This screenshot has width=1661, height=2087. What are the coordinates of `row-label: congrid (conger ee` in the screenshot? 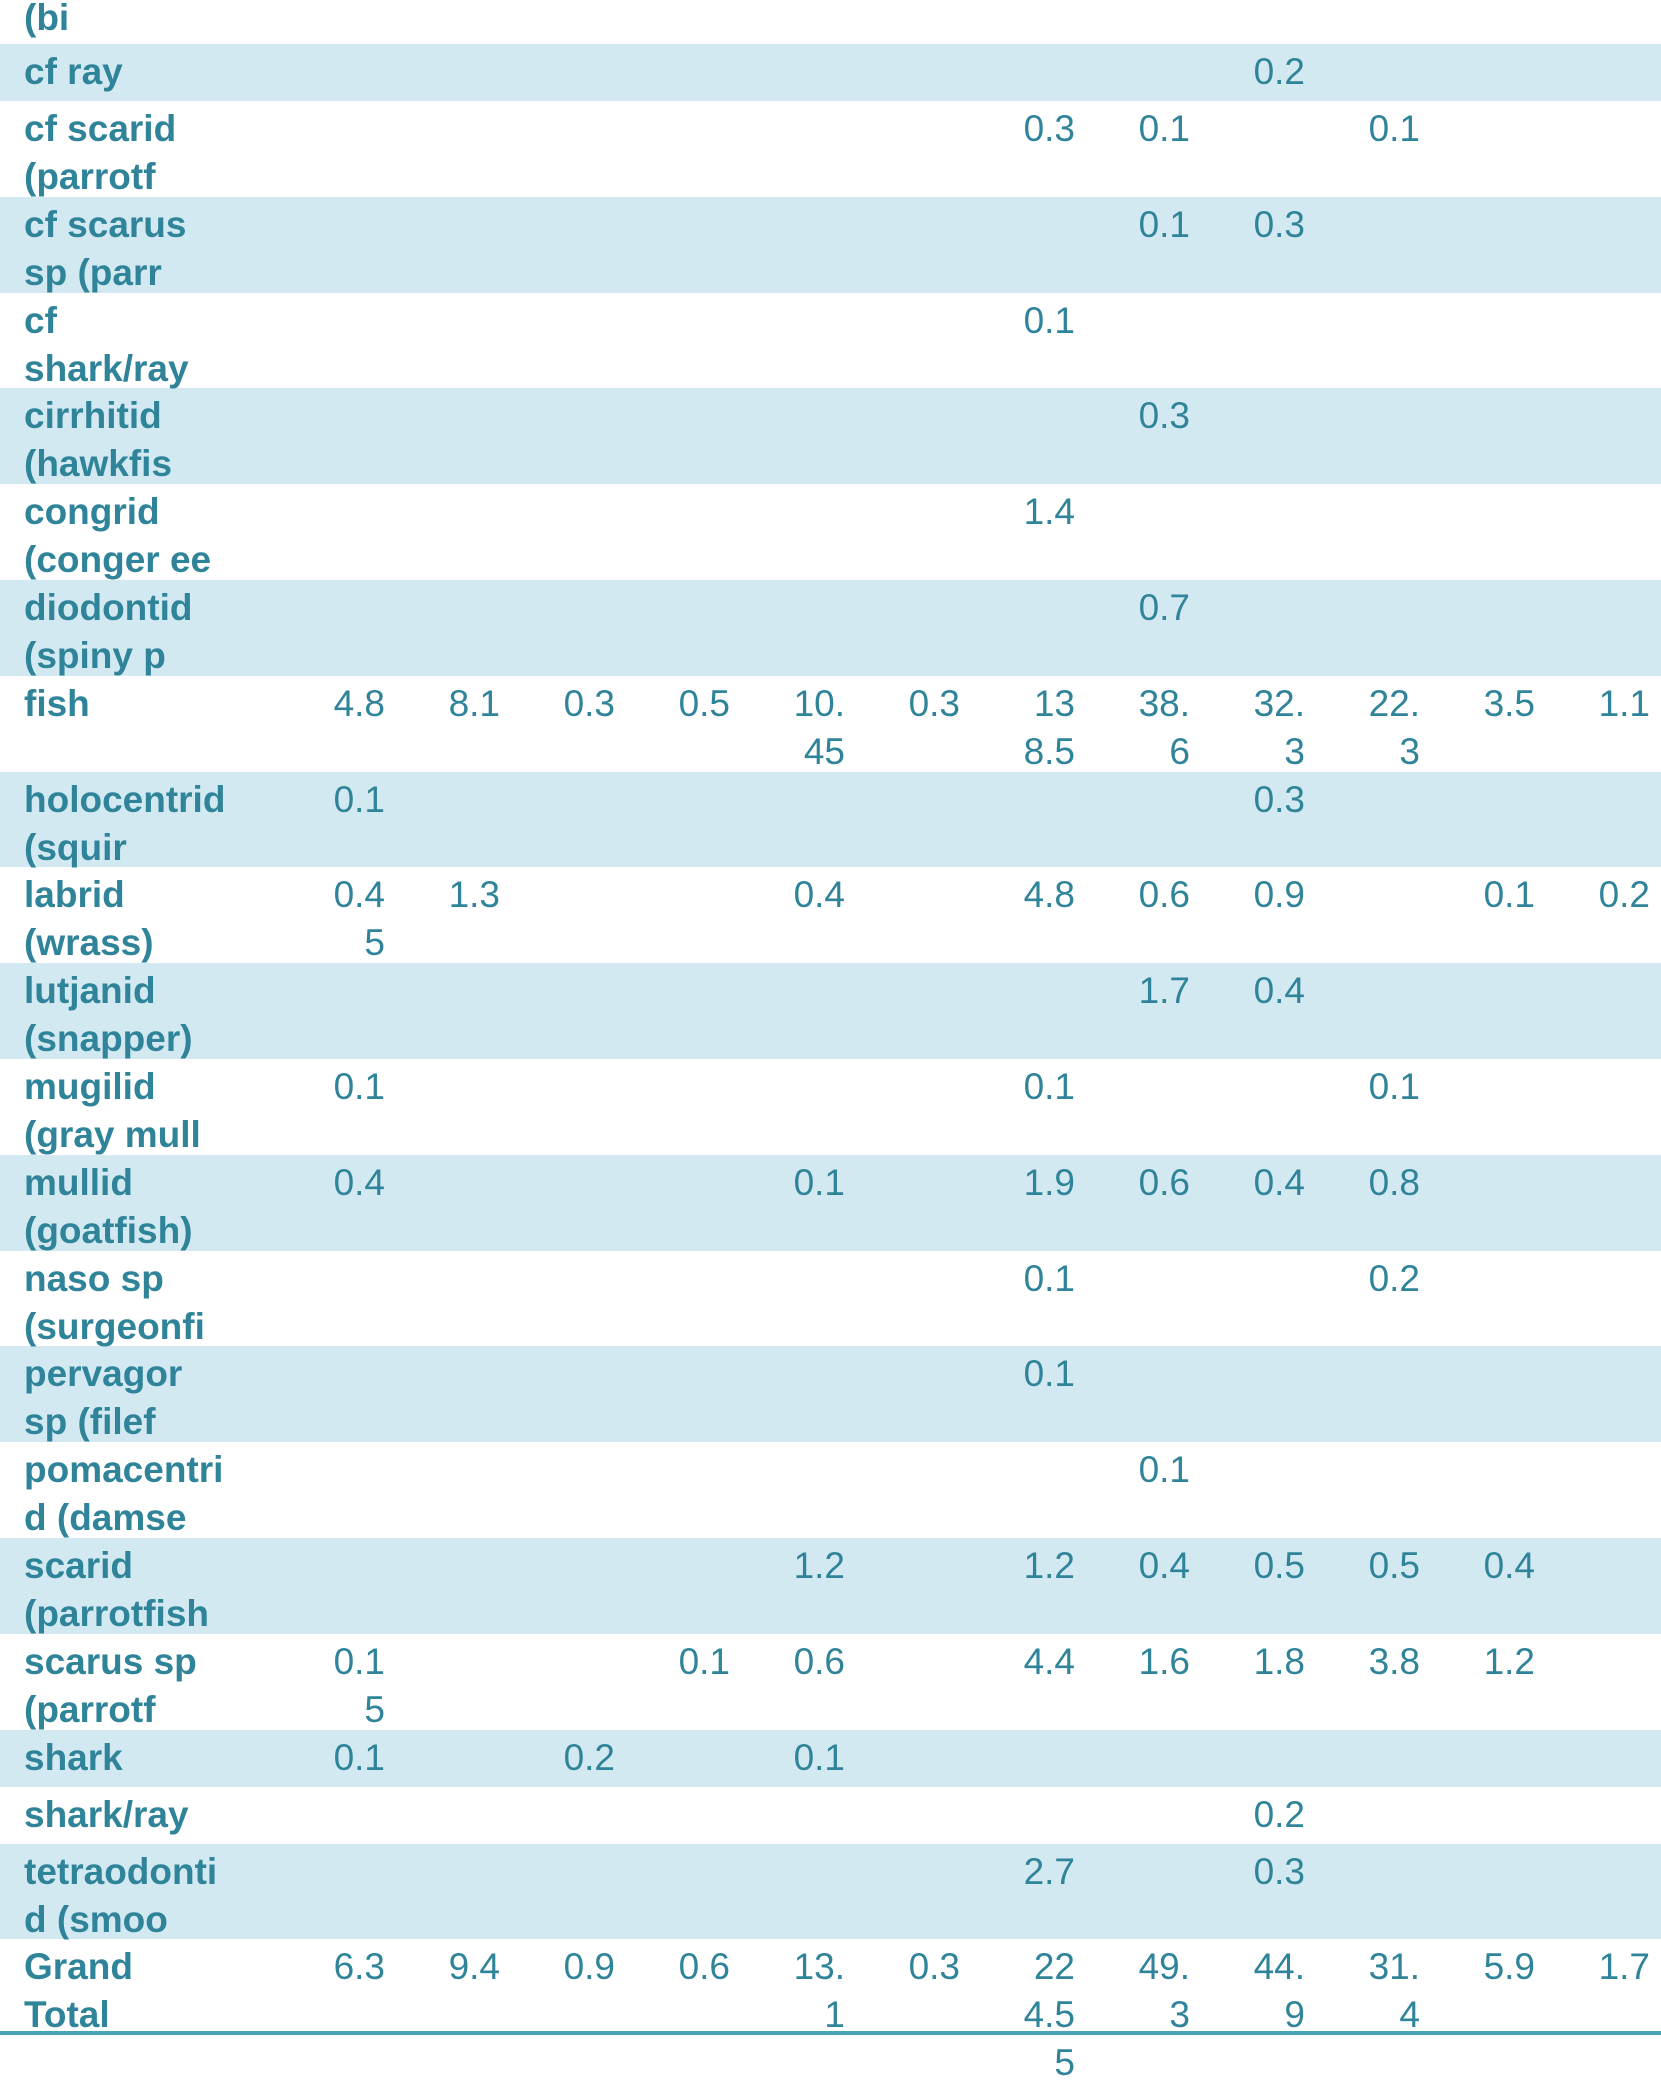 It's located at (118, 536).